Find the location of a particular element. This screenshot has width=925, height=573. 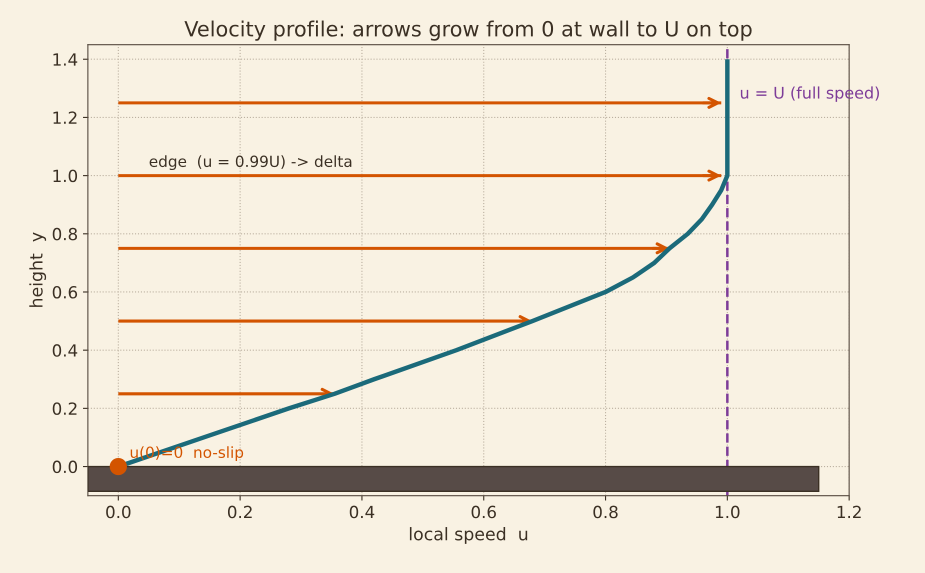

x-tick-label: 1.0 is located at coordinates (728, 512).